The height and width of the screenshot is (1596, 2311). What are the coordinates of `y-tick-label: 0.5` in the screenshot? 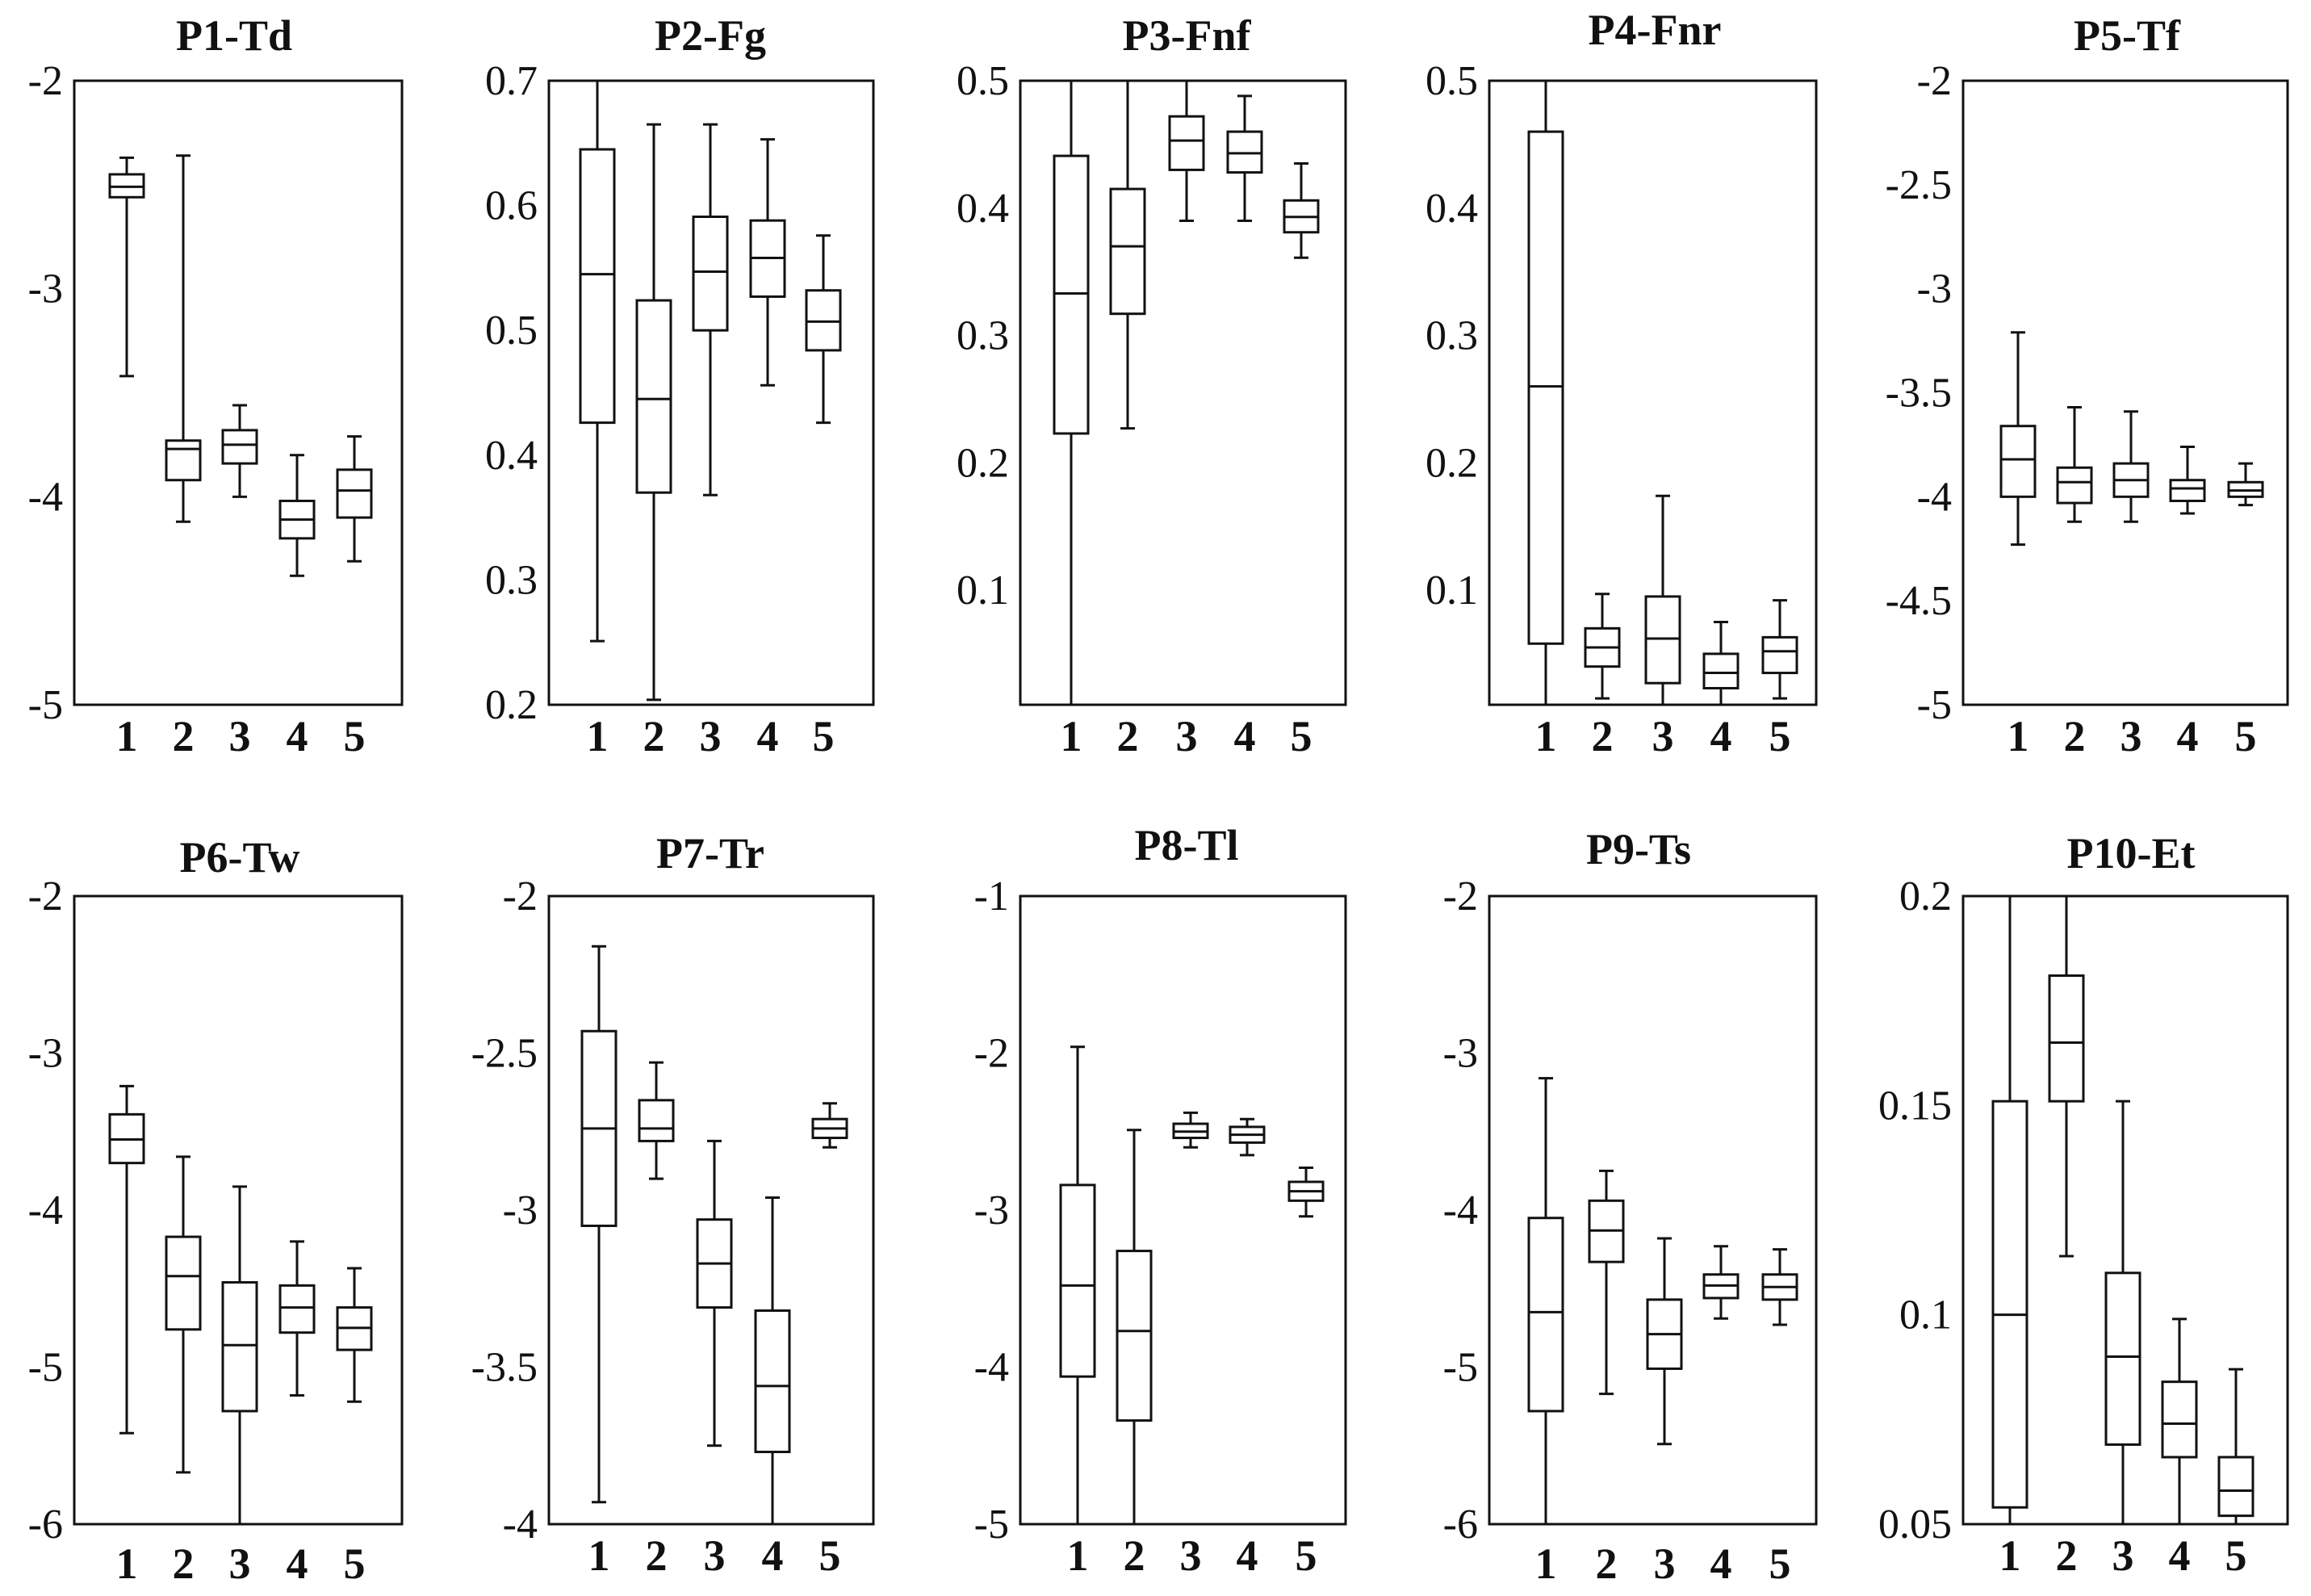 It's located at (1452, 81).